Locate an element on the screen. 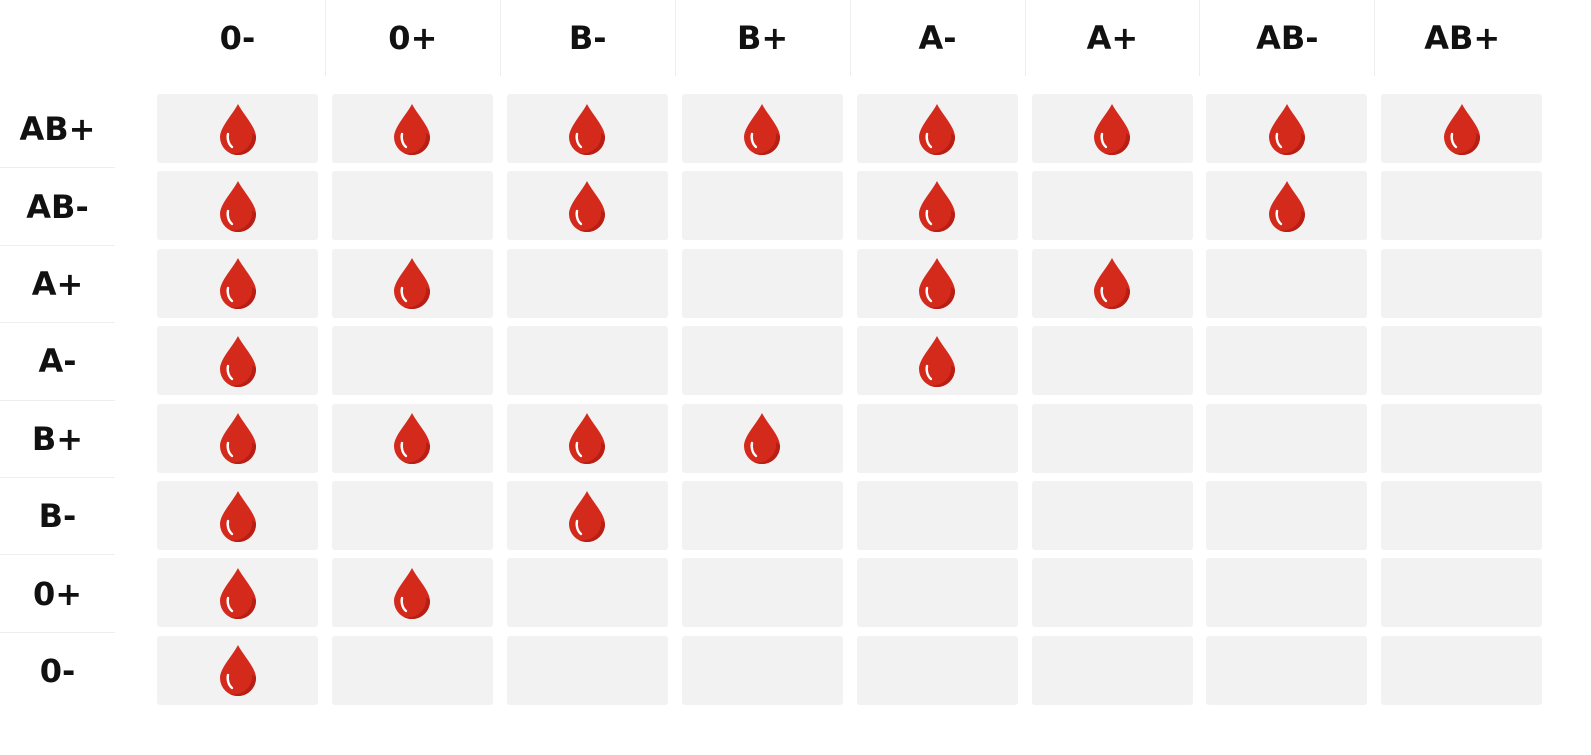 This screenshot has width=1591, height=755. column-header: AB+ is located at coordinates (1461, 38).